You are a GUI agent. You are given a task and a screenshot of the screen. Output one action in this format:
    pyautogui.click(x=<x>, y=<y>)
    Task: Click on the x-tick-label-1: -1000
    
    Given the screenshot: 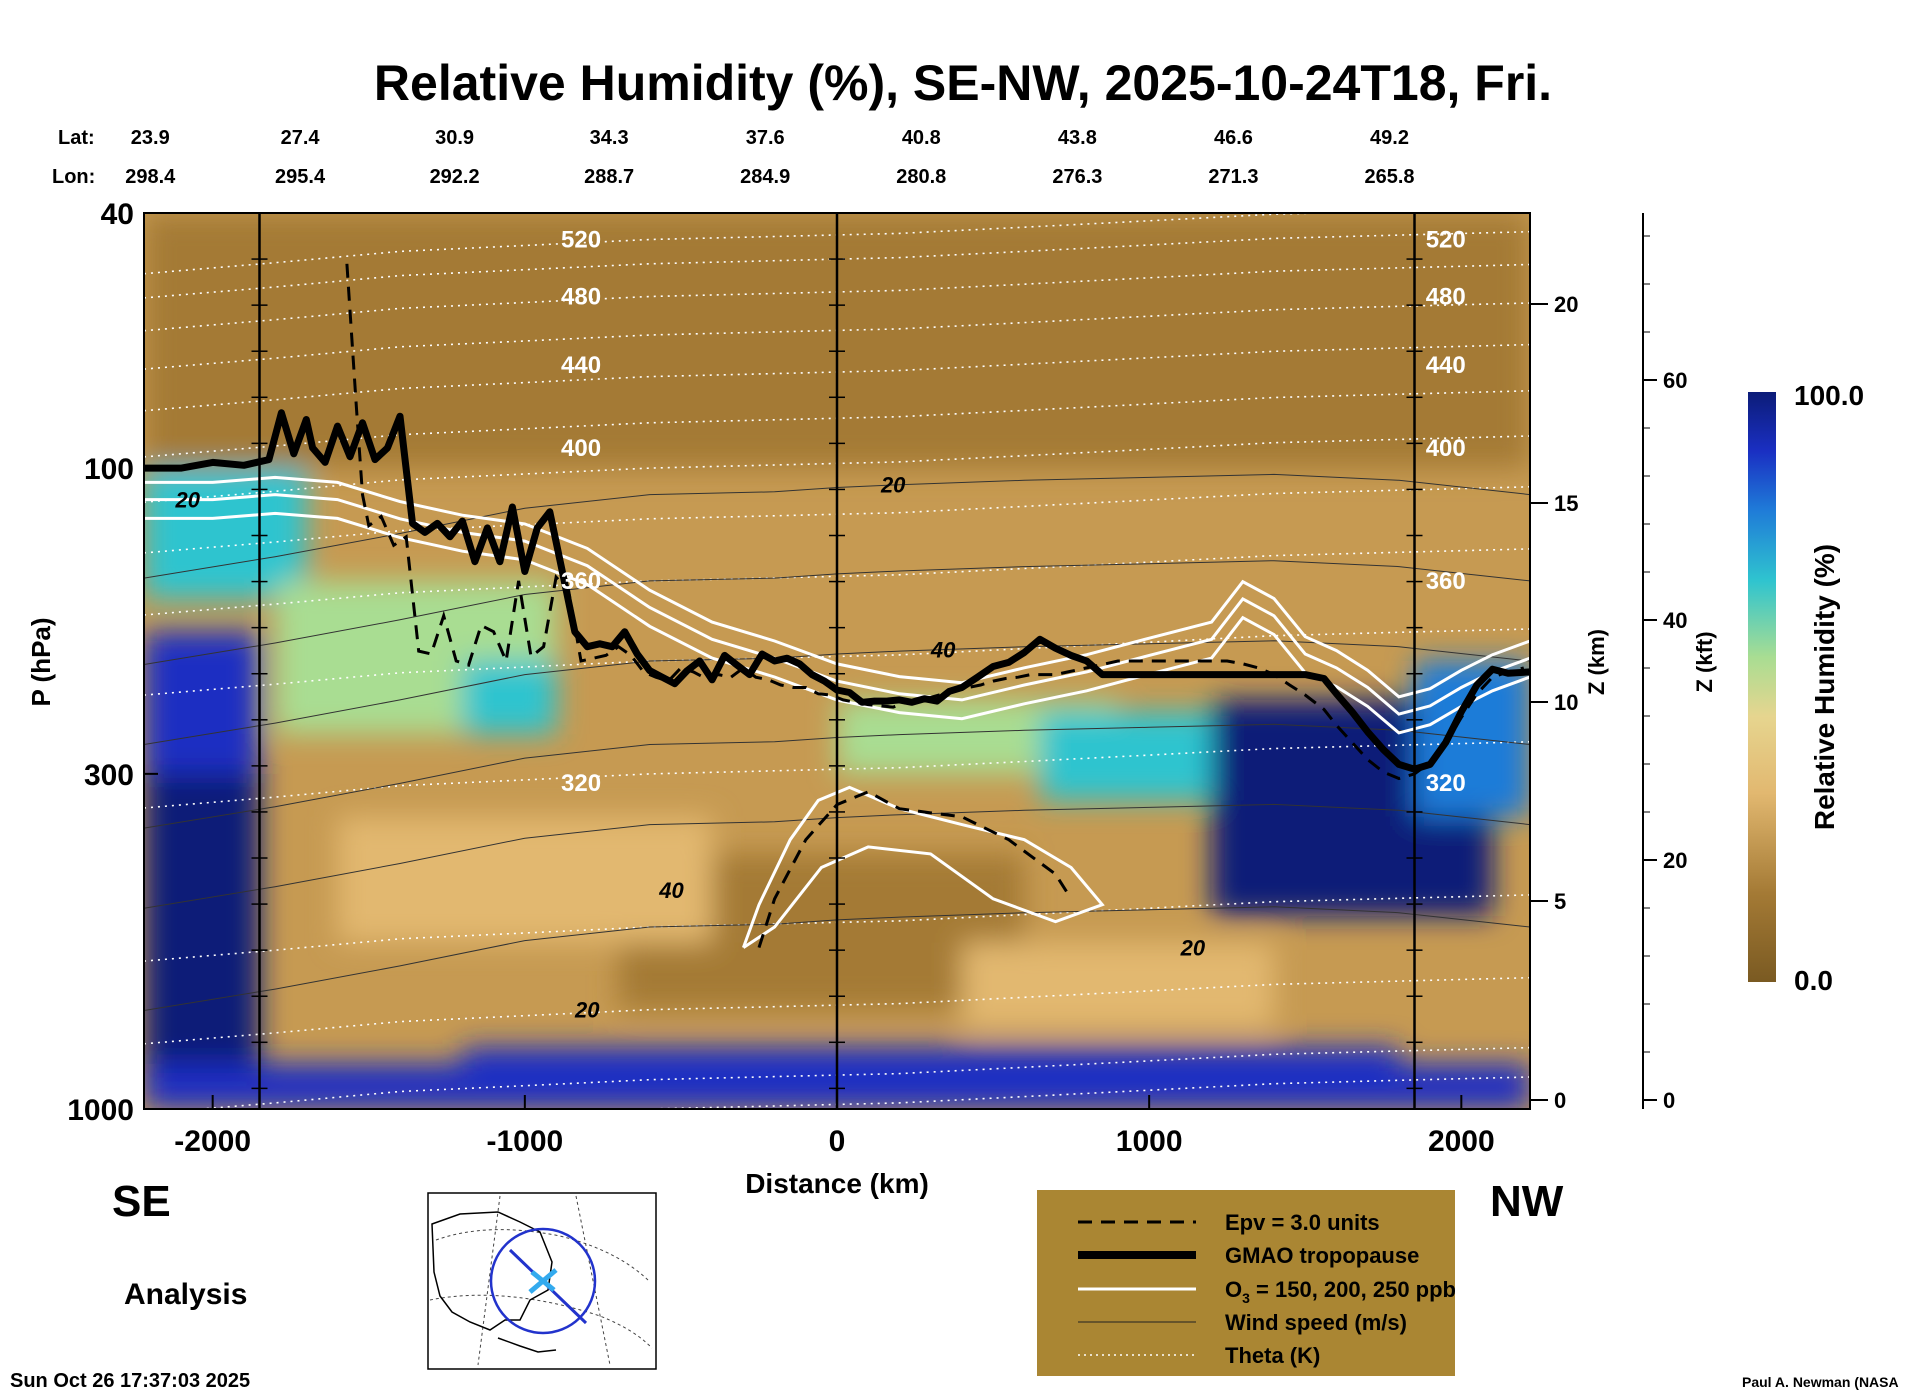 What is the action you would take?
    pyautogui.click(x=524, y=1141)
    